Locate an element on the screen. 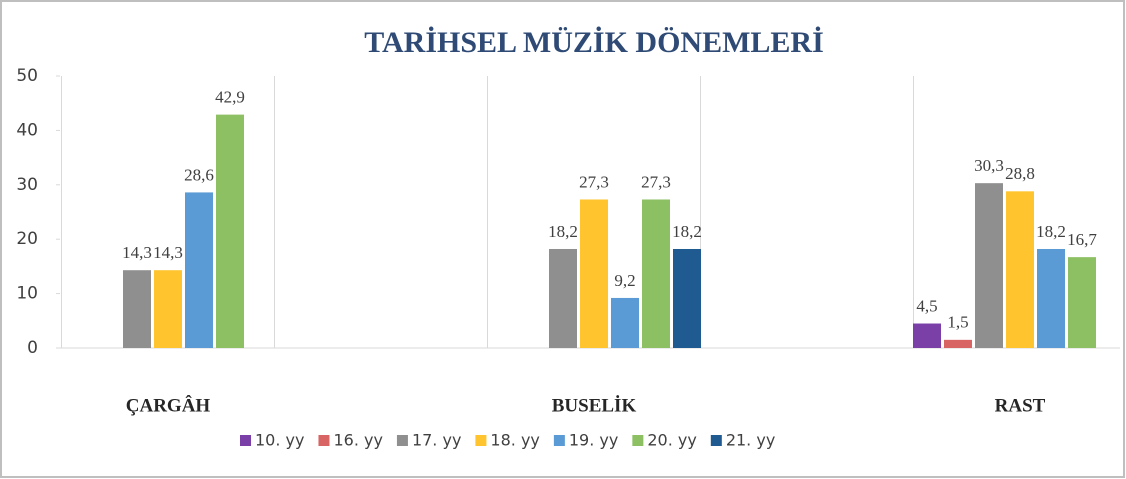 This screenshot has width=1126, height=479. chart-title: TARİHSEL MÜZİK DÖNEMLERİ is located at coordinates (594, 42).